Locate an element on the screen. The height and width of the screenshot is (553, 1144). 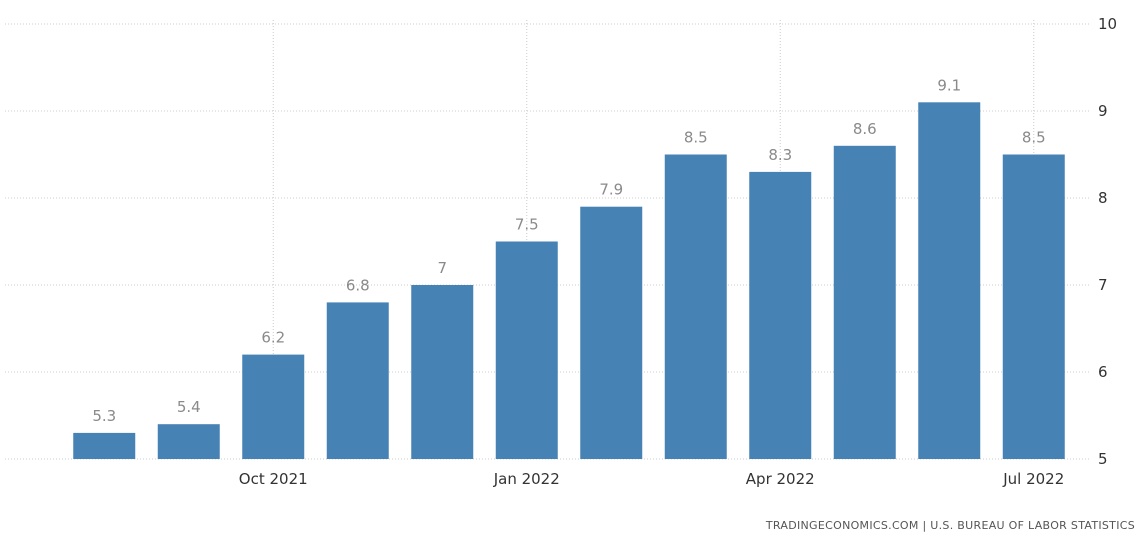
bar-value-label: 7 is located at coordinates (442, 268).